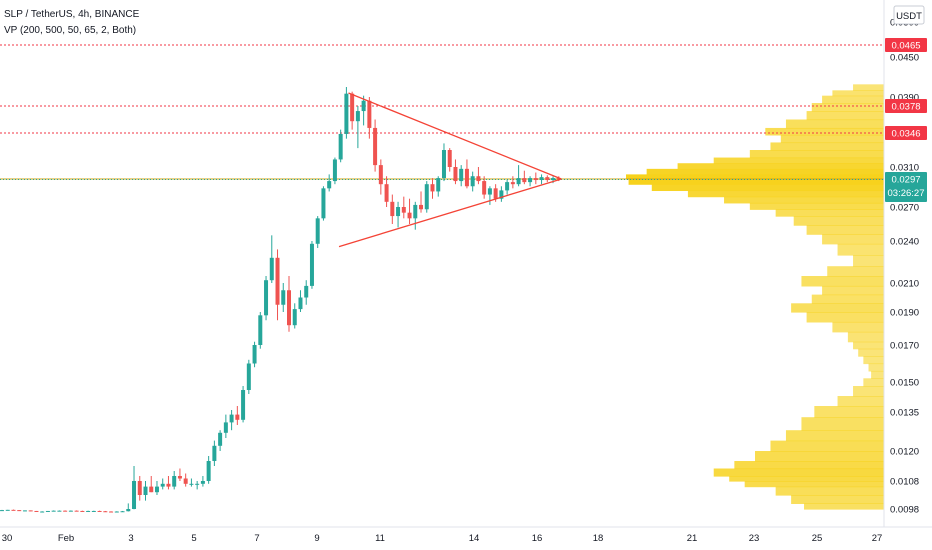 The width and height of the screenshot is (932, 550). What do you see at coordinates (909, 15) in the screenshot?
I see `currency-button: USDT` at bounding box center [909, 15].